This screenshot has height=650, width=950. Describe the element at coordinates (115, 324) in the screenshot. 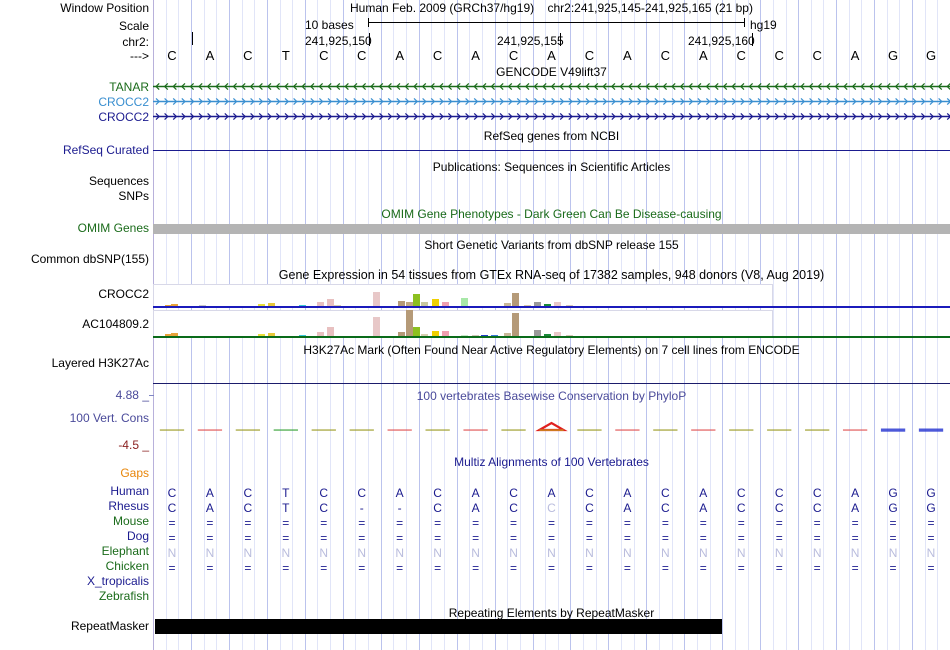

I see `label-gtex-ac104809: AC104809.2` at that location.